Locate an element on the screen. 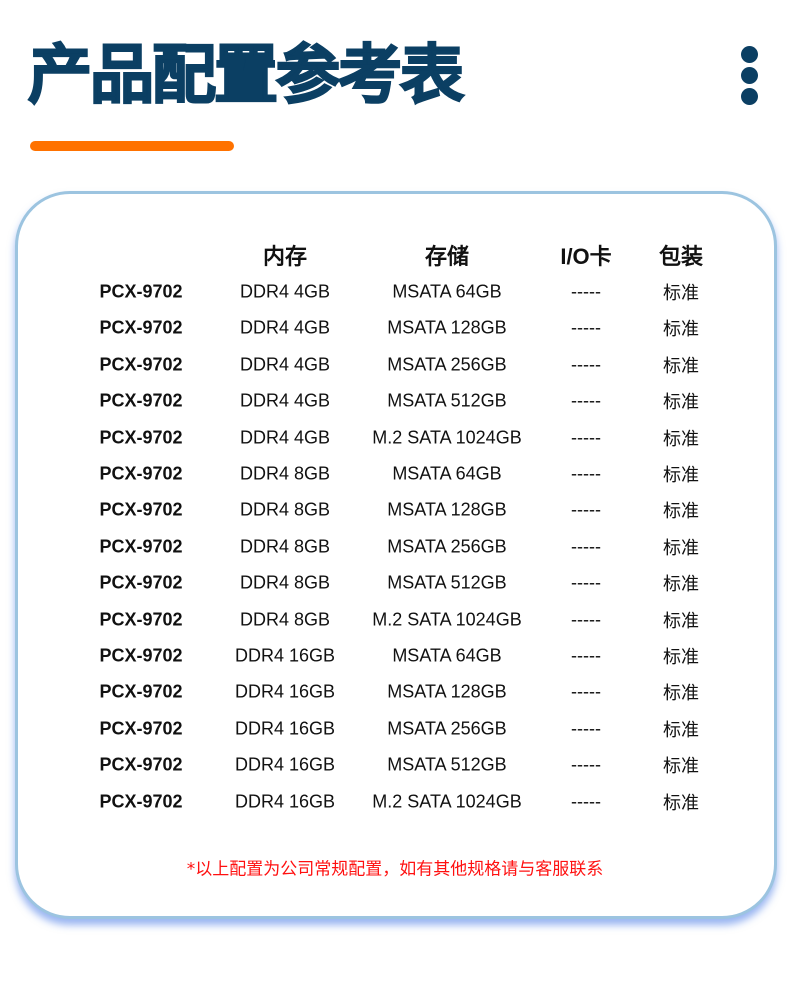 The width and height of the screenshot is (790, 996). header-memory: 内存 is located at coordinates (285, 256).